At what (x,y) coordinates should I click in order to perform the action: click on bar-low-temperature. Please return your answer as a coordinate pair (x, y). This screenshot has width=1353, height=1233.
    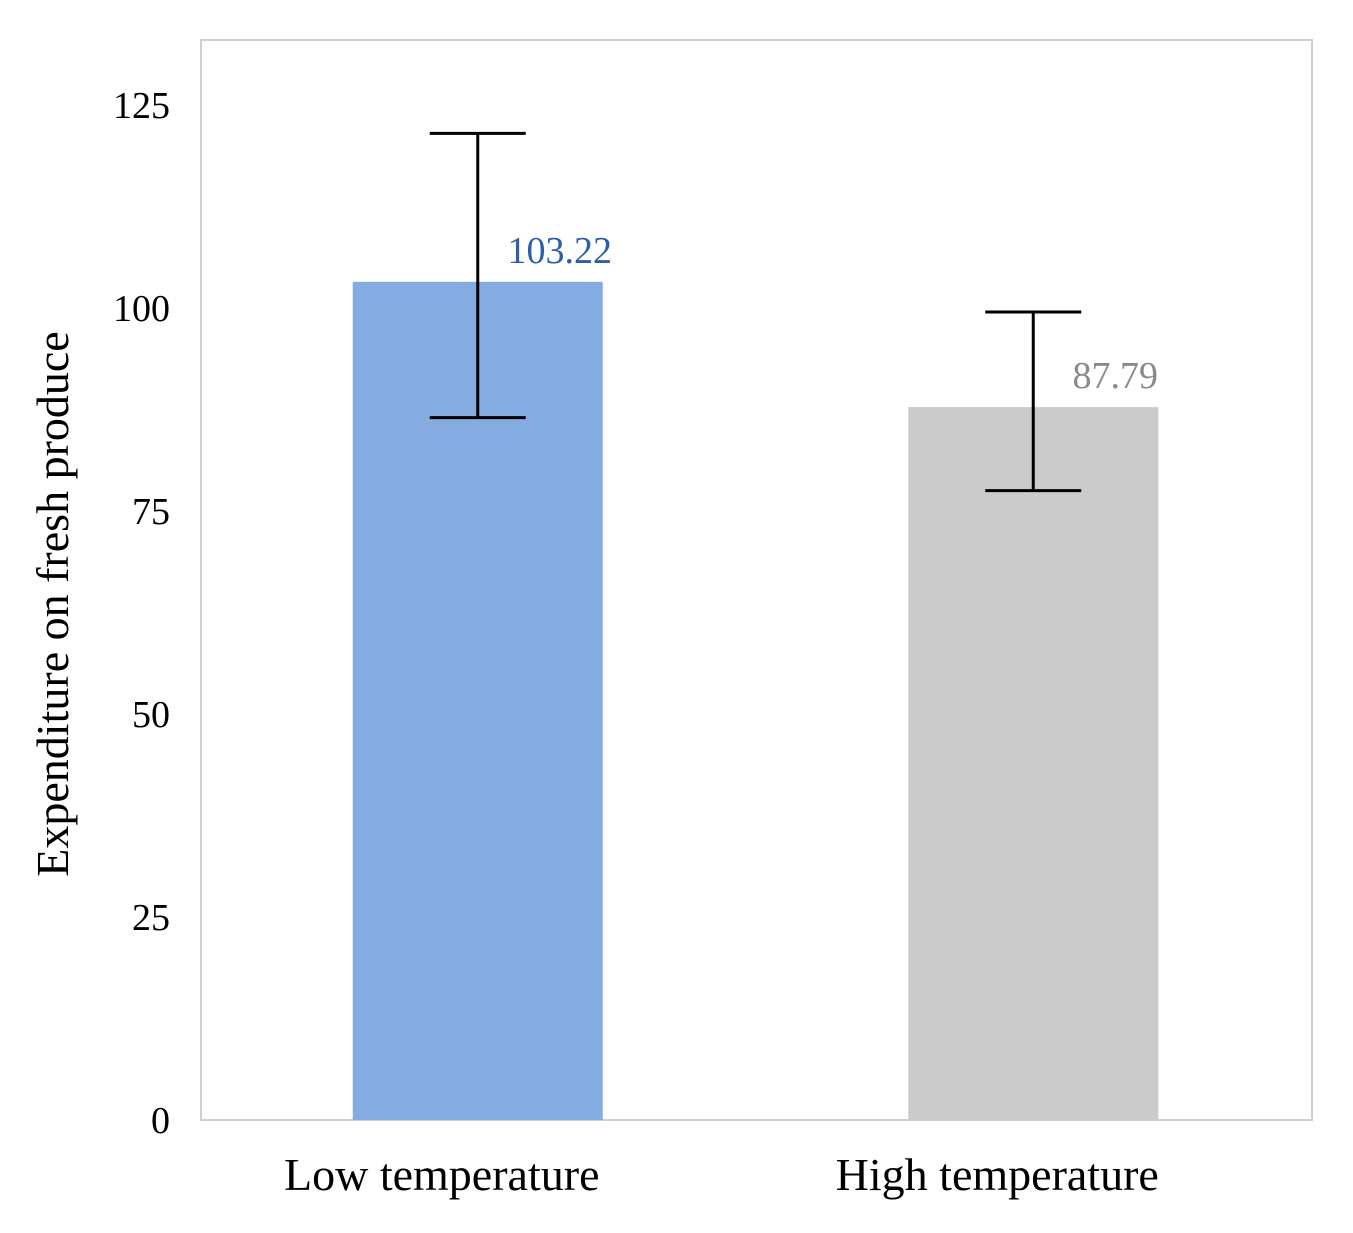
    Looking at the image, I should click on (477, 700).